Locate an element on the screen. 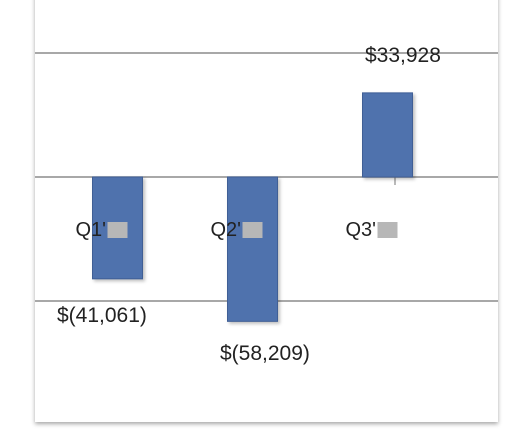  category-label: Q1' is located at coordinates (91, 230).